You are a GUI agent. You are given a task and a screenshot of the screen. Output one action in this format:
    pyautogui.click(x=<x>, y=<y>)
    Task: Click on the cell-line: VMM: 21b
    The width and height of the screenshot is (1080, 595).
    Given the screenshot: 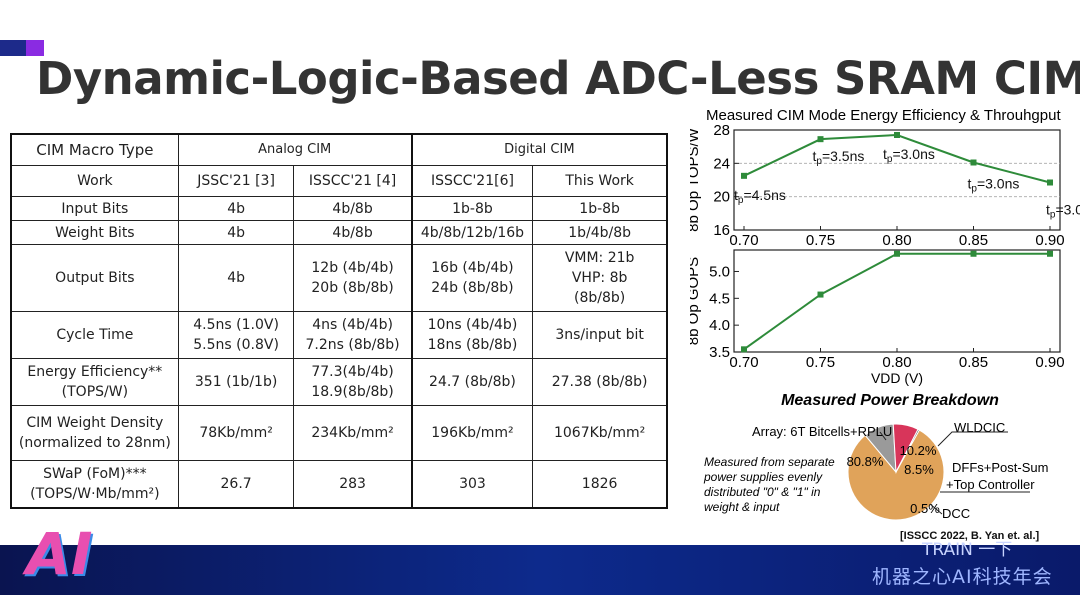 What is the action you would take?
    pyautogui.click(x=599, y=258)
    